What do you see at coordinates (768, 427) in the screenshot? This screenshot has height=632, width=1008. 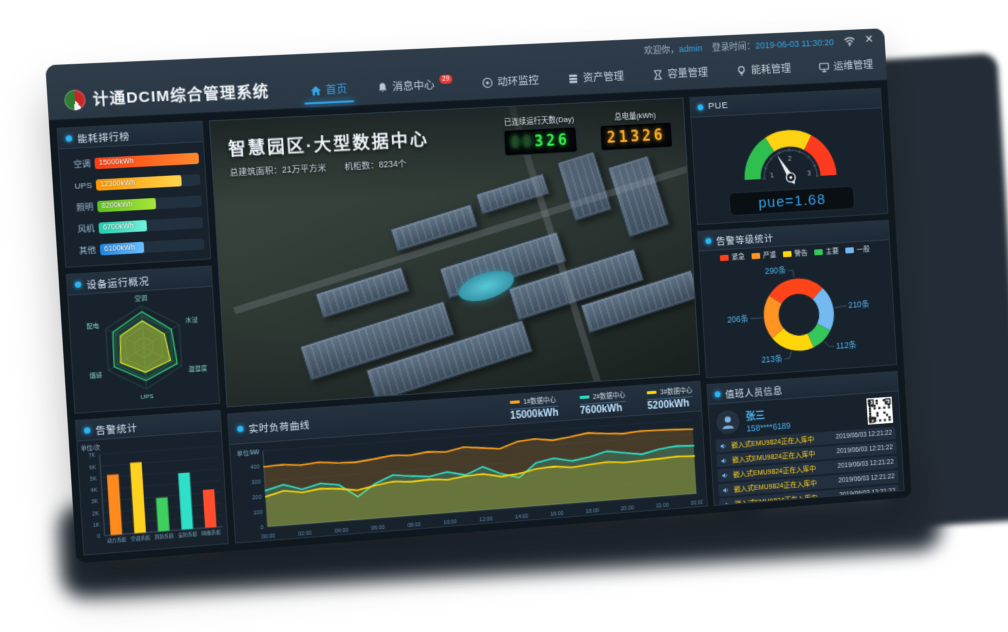 I see `duty-phone: 158****6189` at bounding box center [768, 427].